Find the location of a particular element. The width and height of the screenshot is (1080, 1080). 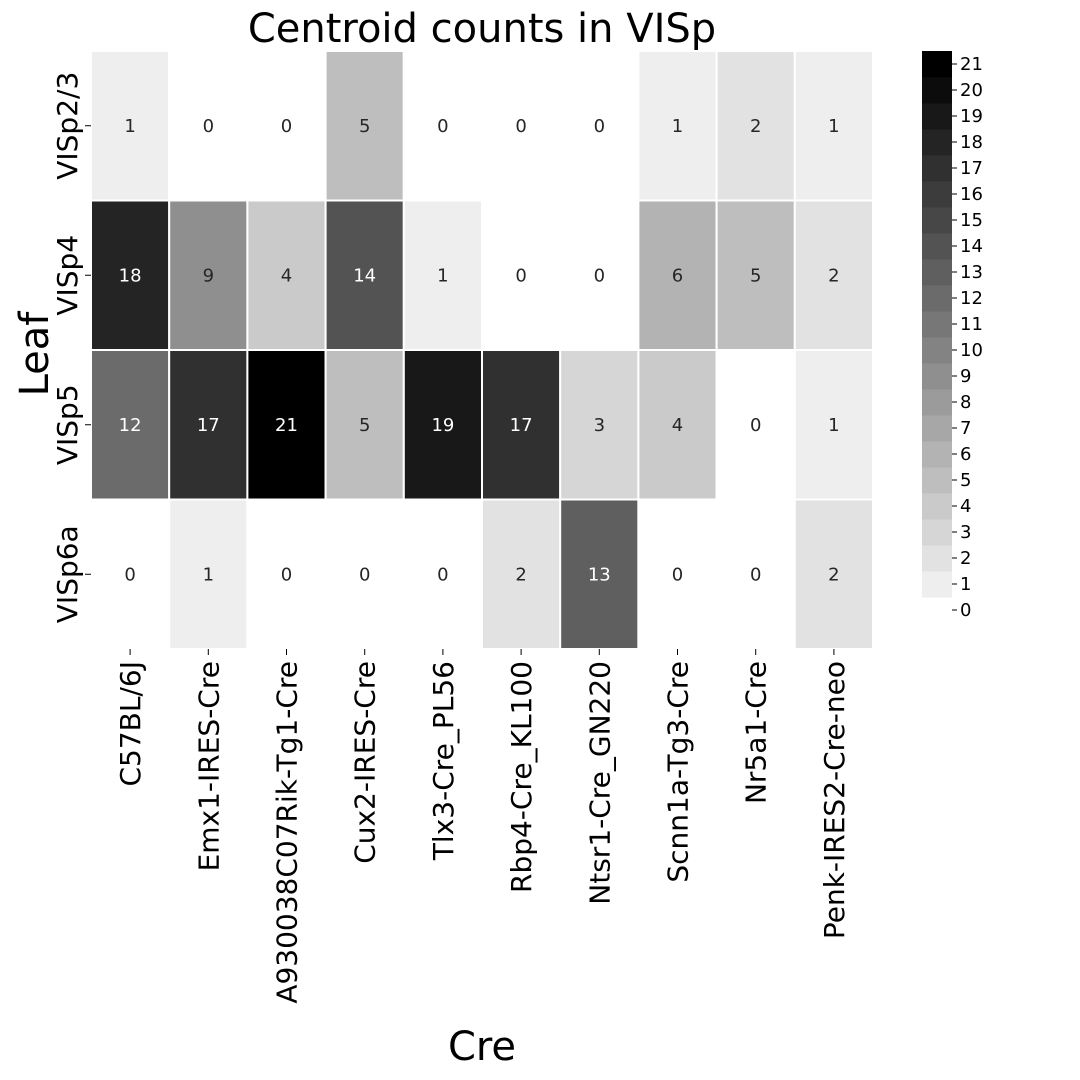

colorbar-tick-label: 9 is located at coordinates (965, 376).